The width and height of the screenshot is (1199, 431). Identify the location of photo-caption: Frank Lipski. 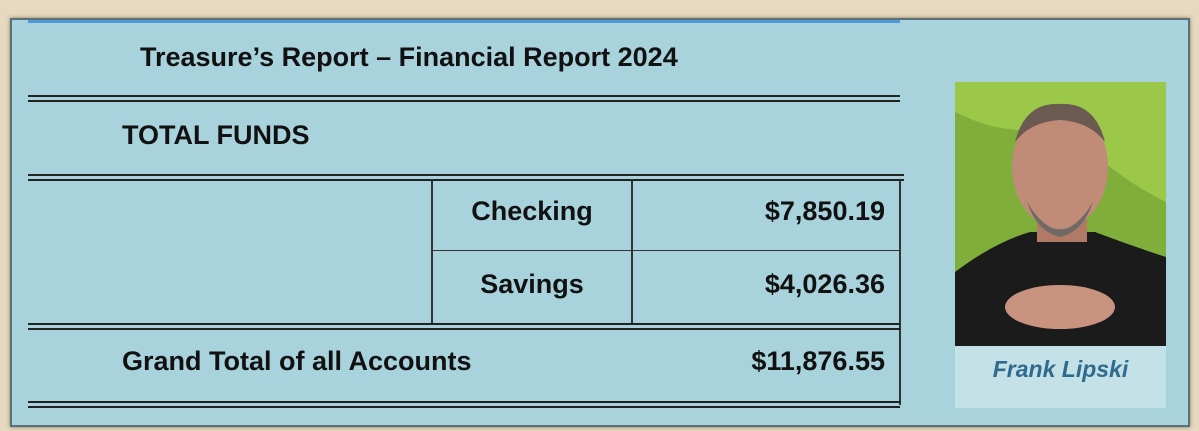
(1060, 369).